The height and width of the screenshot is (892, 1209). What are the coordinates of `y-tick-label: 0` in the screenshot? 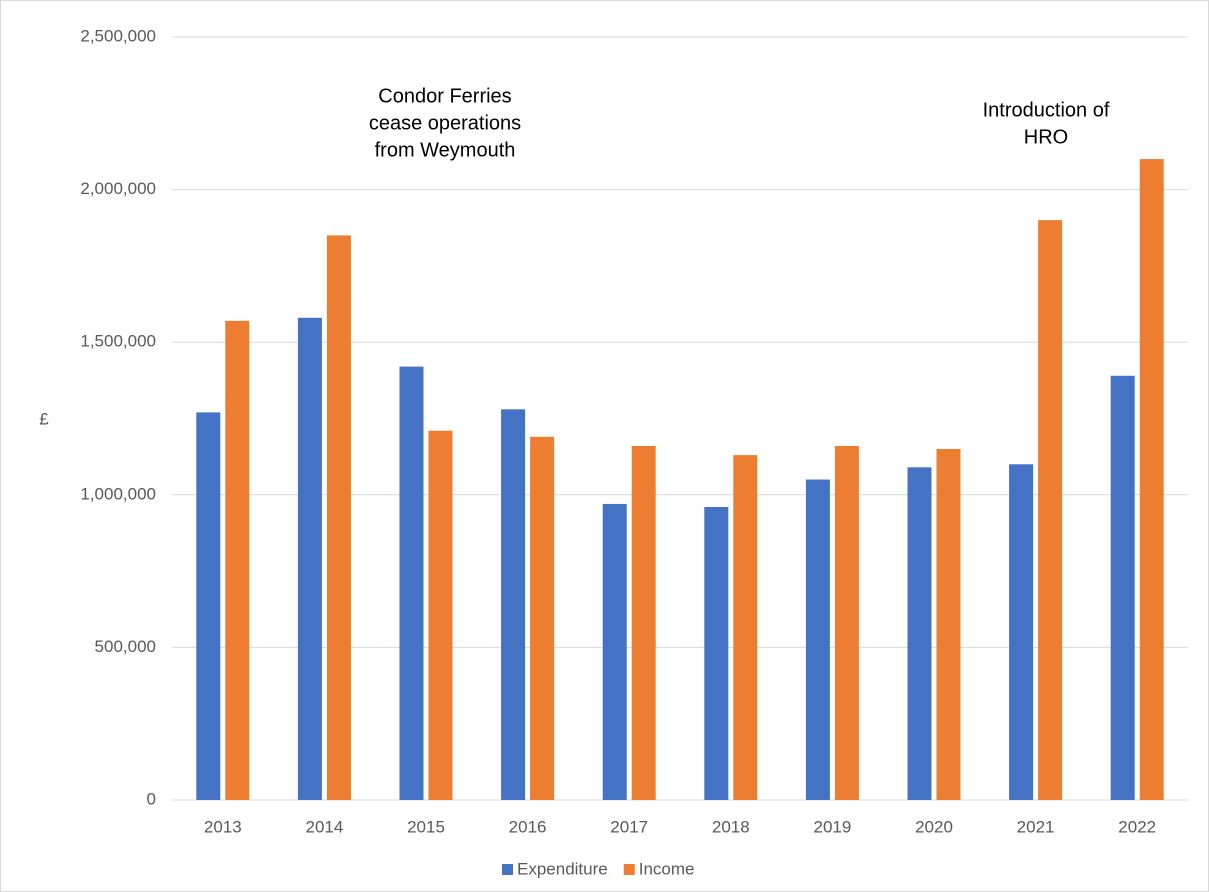 It's located at (151, 798).